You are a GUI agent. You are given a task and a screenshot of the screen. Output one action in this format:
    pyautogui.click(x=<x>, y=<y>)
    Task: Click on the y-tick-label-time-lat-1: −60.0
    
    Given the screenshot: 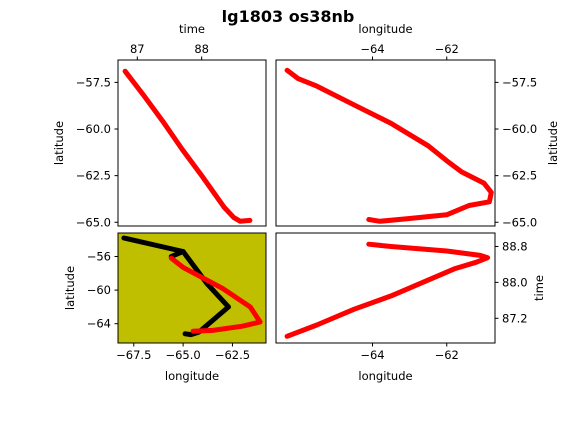 What is the action you would take?
    pyautogui.click(x=93, y=129)
    